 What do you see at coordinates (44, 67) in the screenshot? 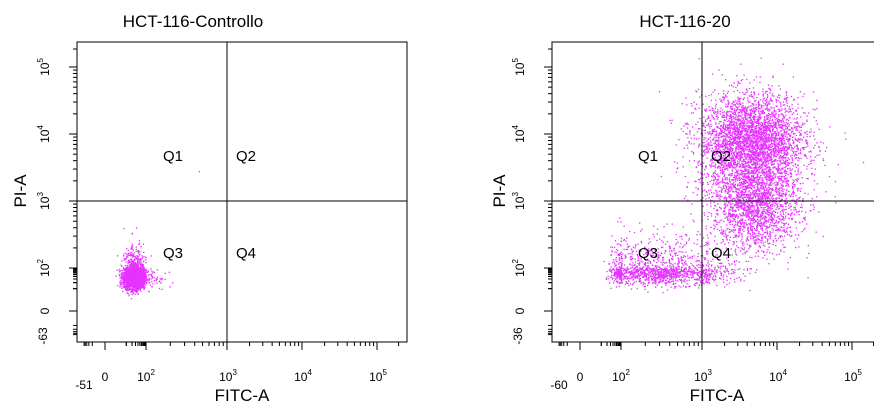
I see `y-tick-label: 105` at bounding box center [44, 67].